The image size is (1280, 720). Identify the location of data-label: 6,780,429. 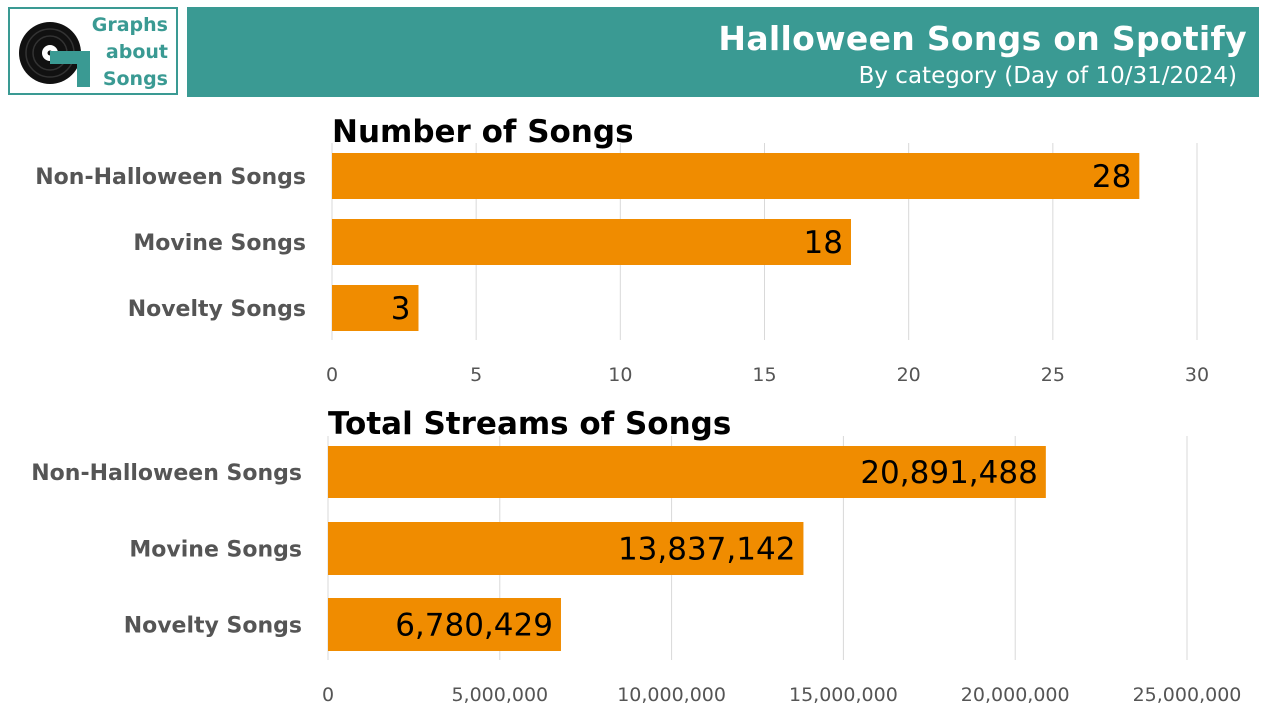
(474, 626).